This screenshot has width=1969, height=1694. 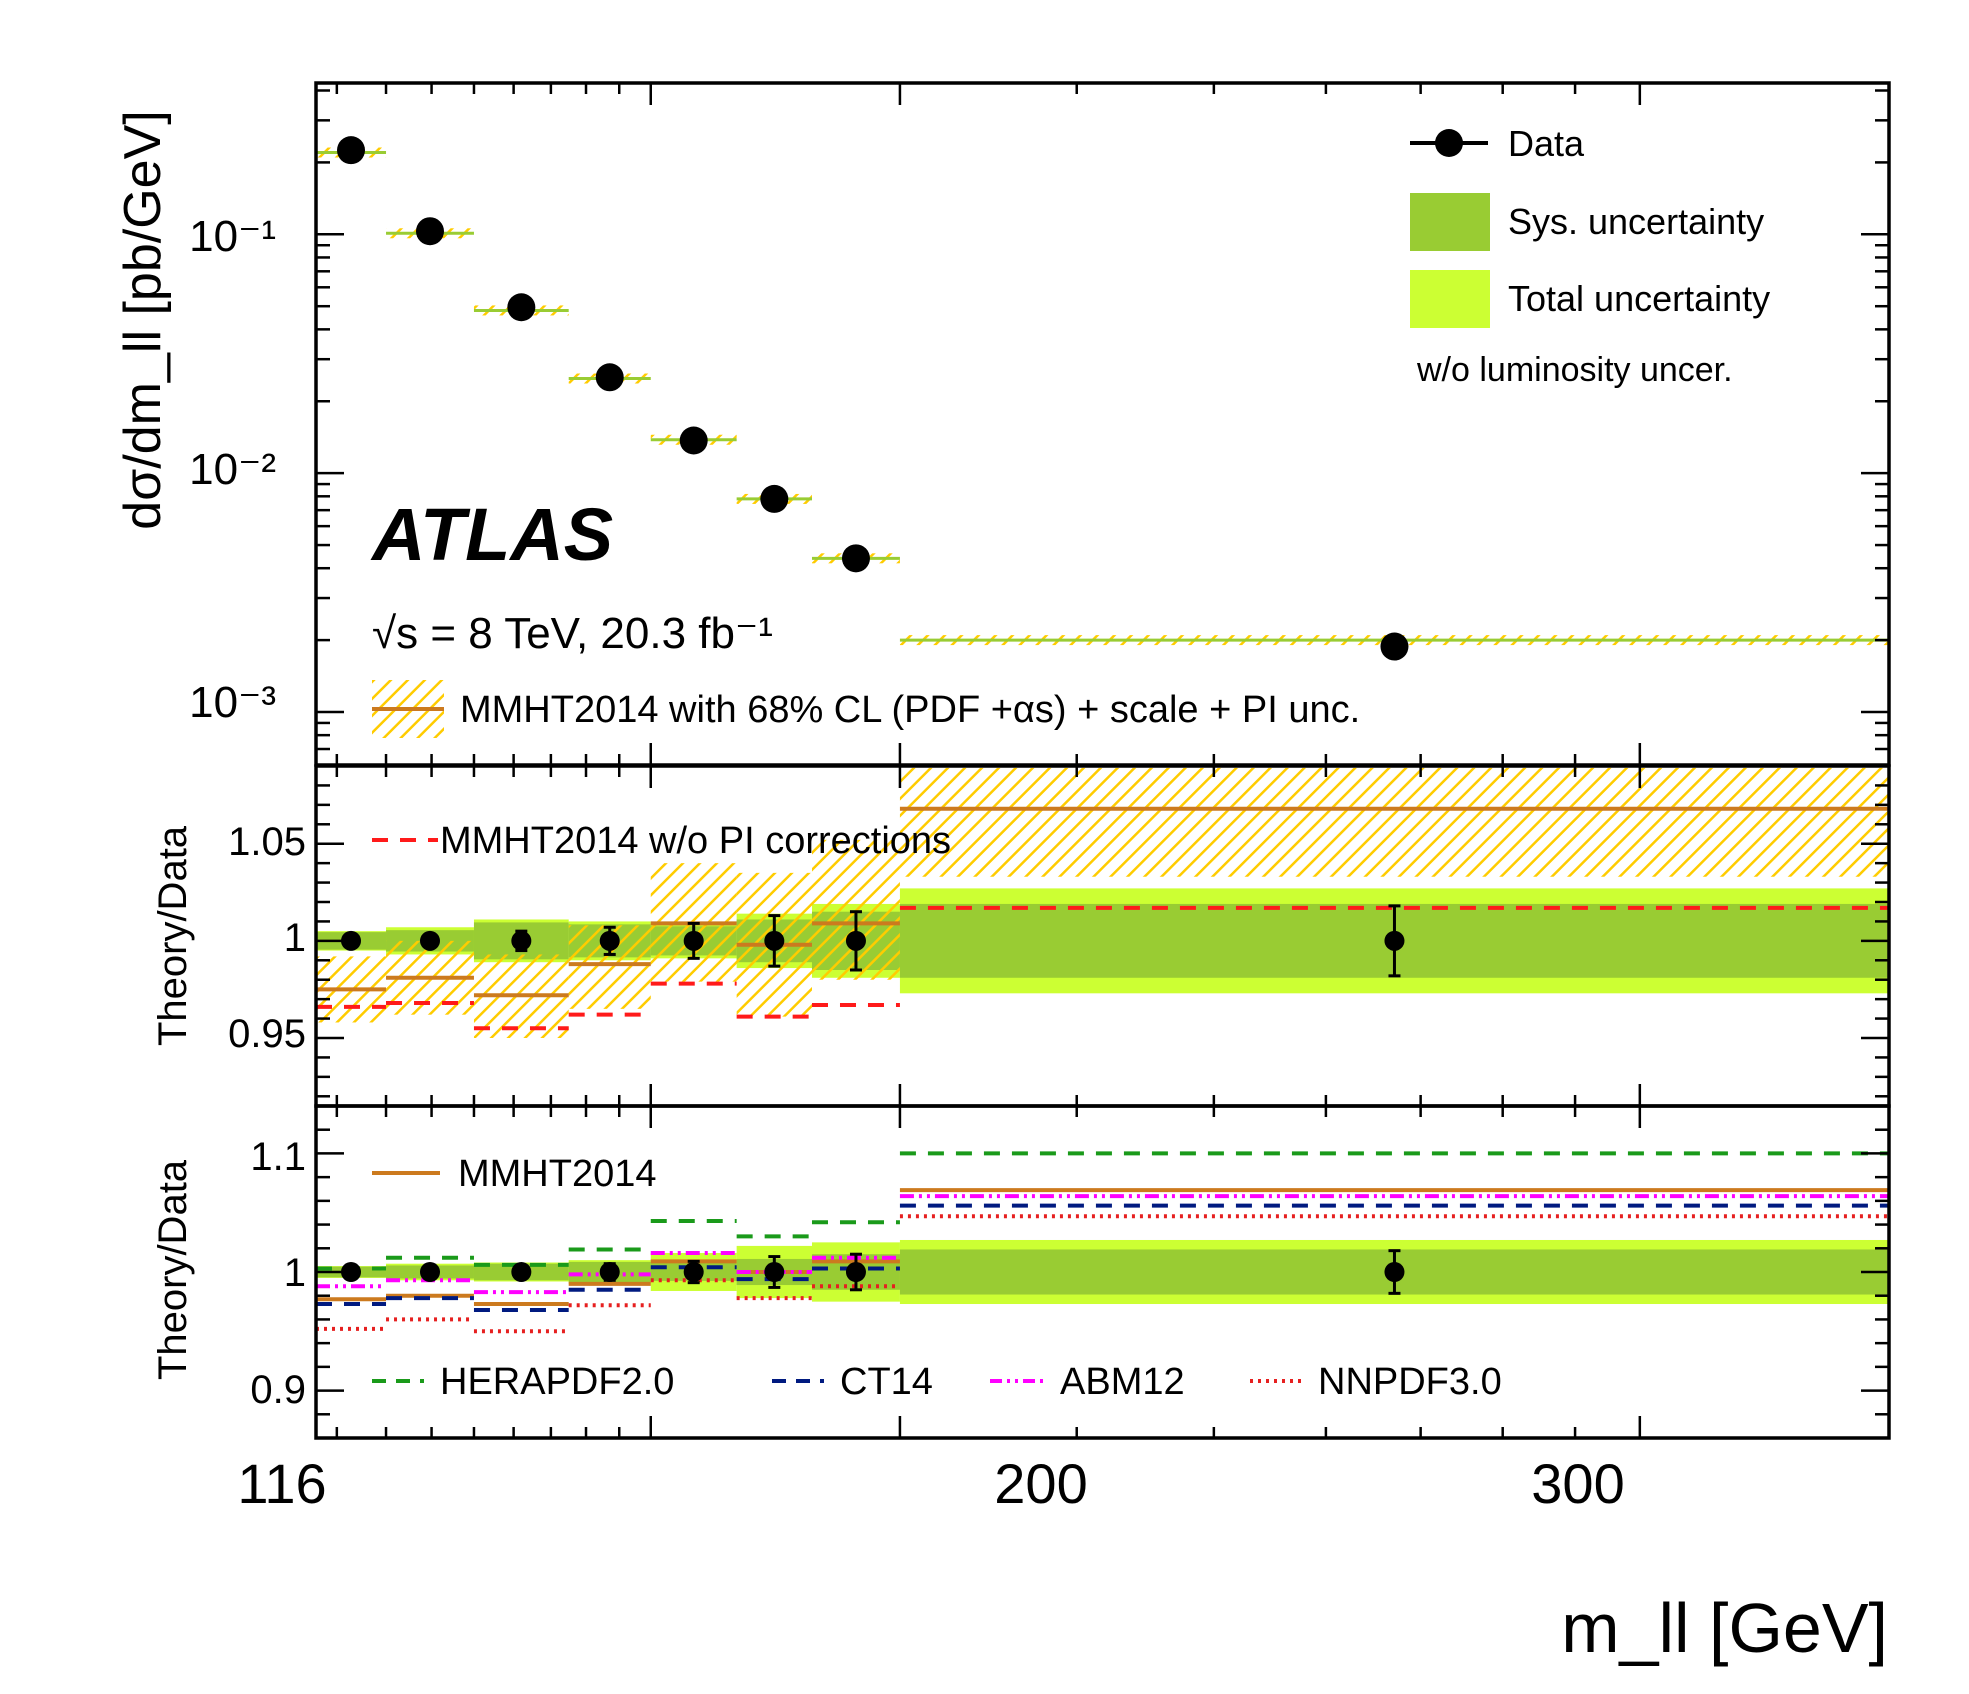 What do you see at coordinates (1410, 1382) in the screenshot?
I see `legend-nnpdf-label: NNPDF3.0` at bounding box center [1410, 1382].